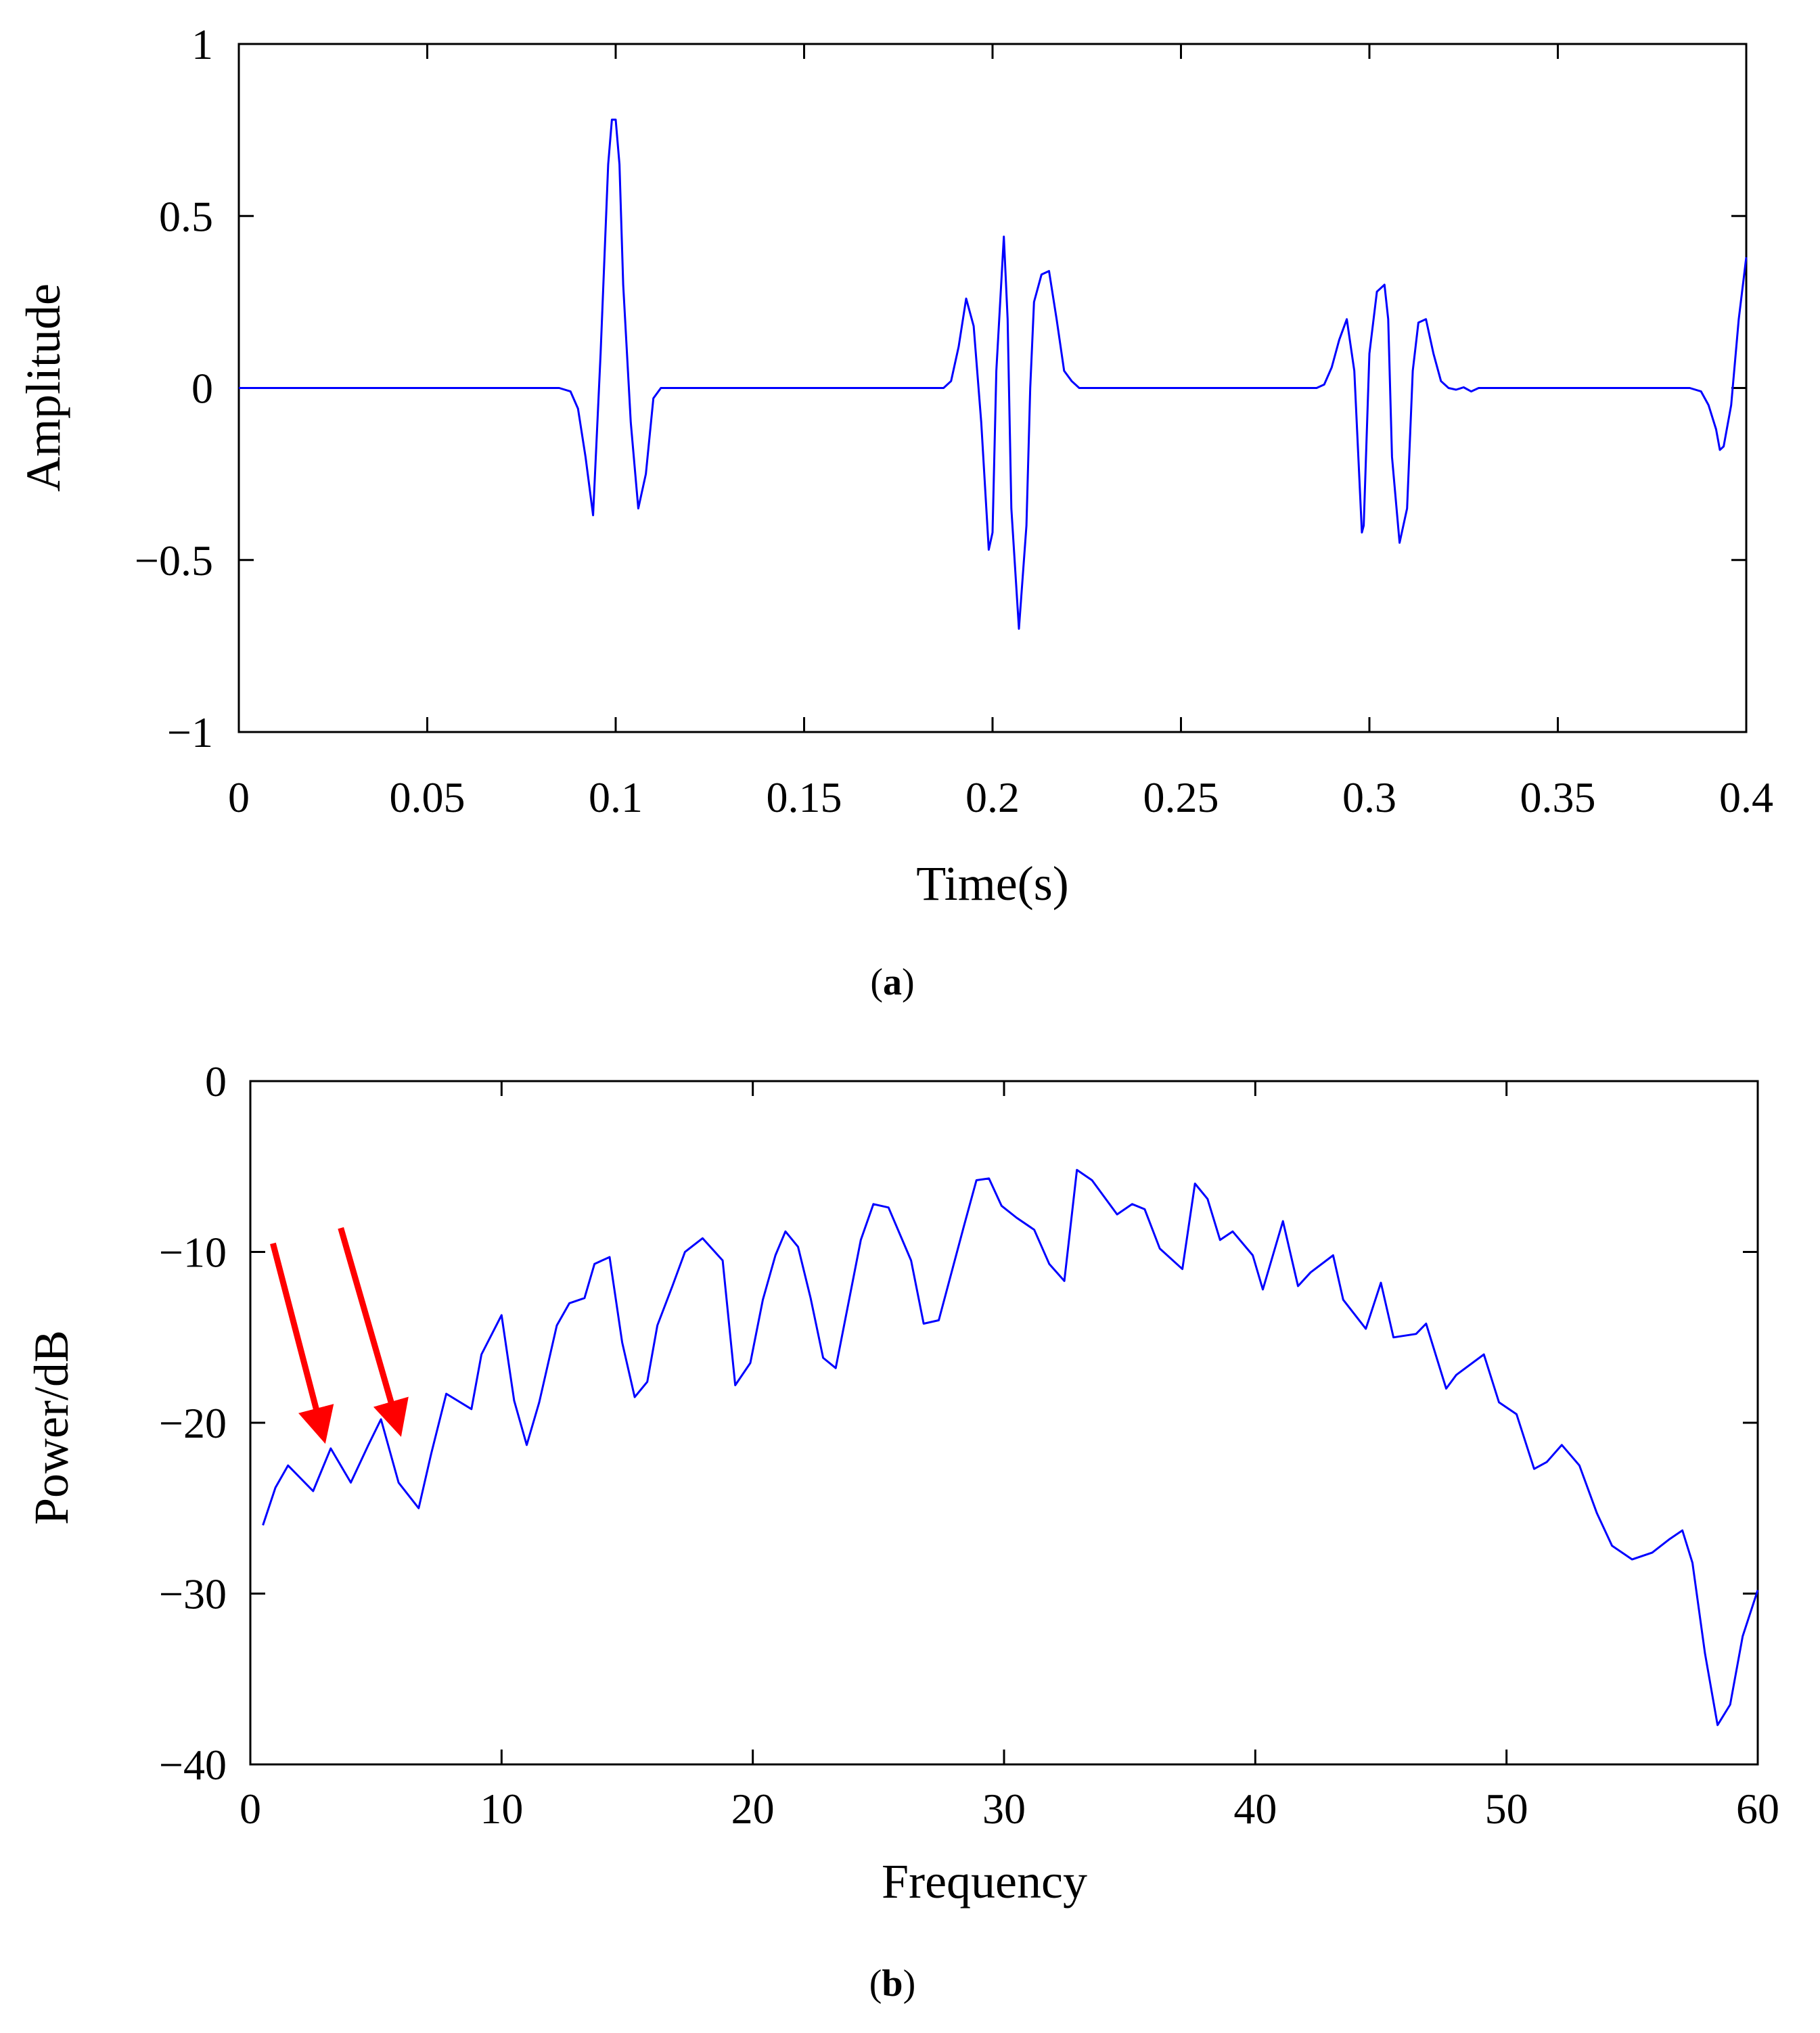  What do you see at coordinates (1004, 1809) in the screenshot?
I see `x-tick-label: 30` at bounding box center [1004, 1809].